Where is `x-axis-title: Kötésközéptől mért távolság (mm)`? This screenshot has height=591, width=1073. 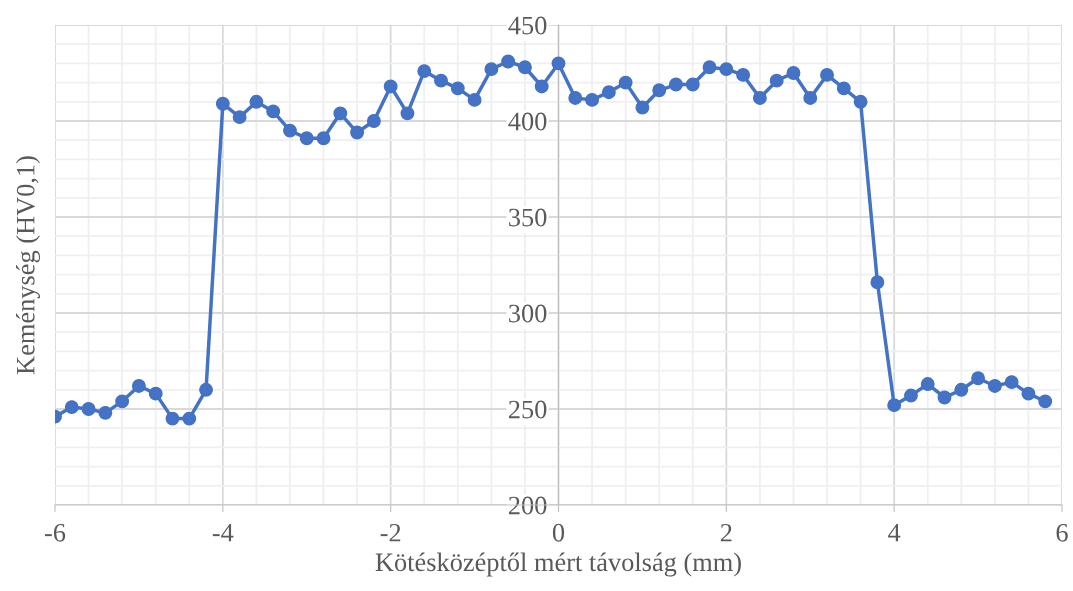
x-axis-title: Kötésközéptől mért távolság (mm) is located at coordinates (558, 564).